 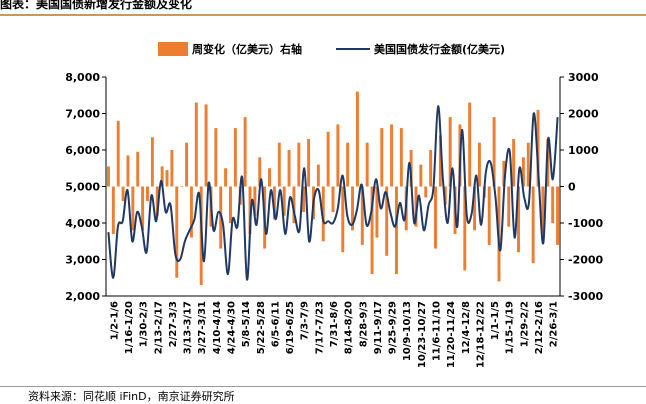 I want to click on x-tick-label: 2/26-3/1, so click(x=554, y=324).